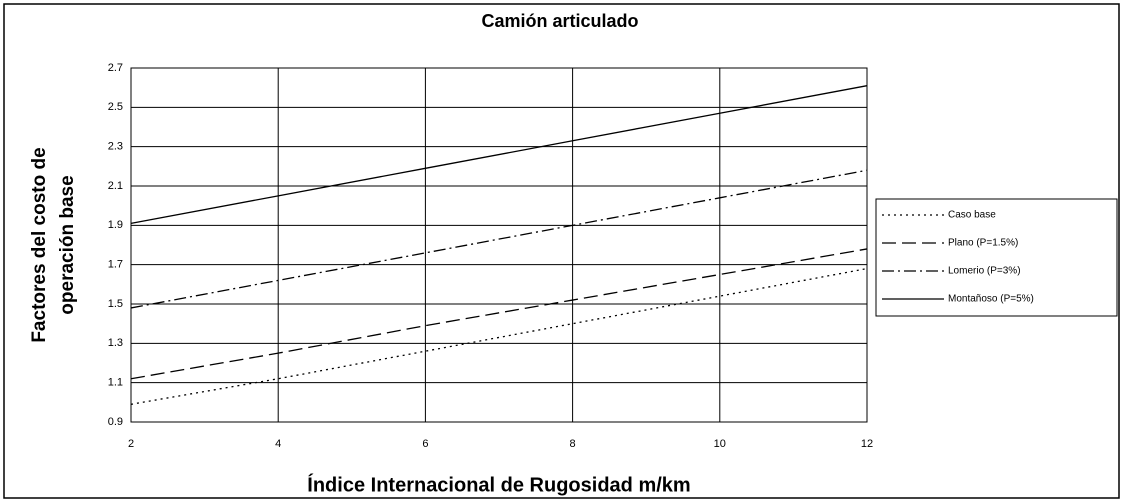 The width and height of the screenshot is (1123, 499). What do you see at coordinates (720, 444) in the screenshot?
I see `x-tick-label: 10` at bounding box center [720, 444].